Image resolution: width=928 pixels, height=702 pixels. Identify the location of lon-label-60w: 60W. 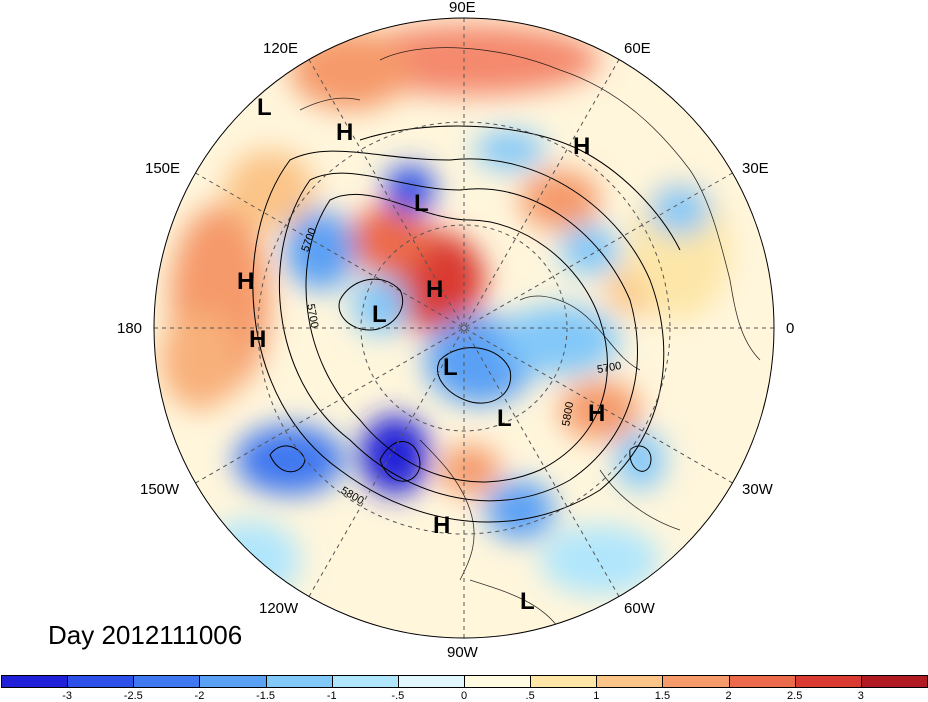
(639, 608).